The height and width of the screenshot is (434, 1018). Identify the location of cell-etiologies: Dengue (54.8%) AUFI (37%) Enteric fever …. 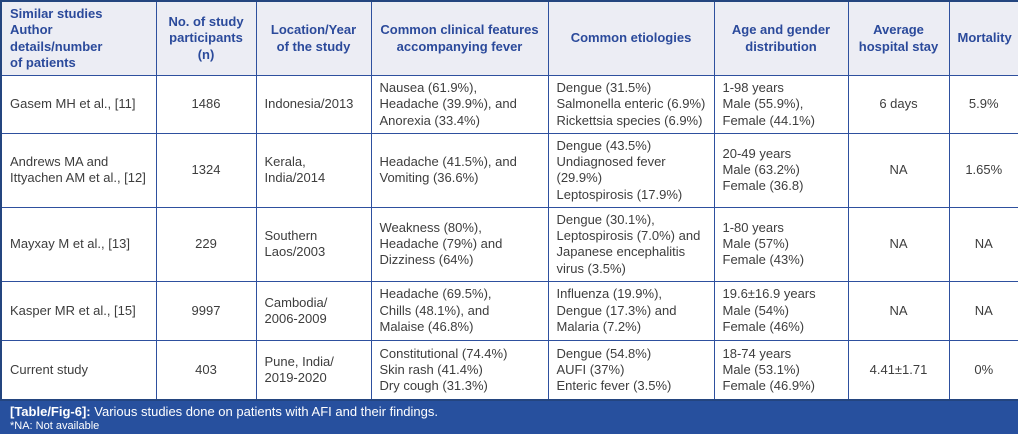
(631, 370).